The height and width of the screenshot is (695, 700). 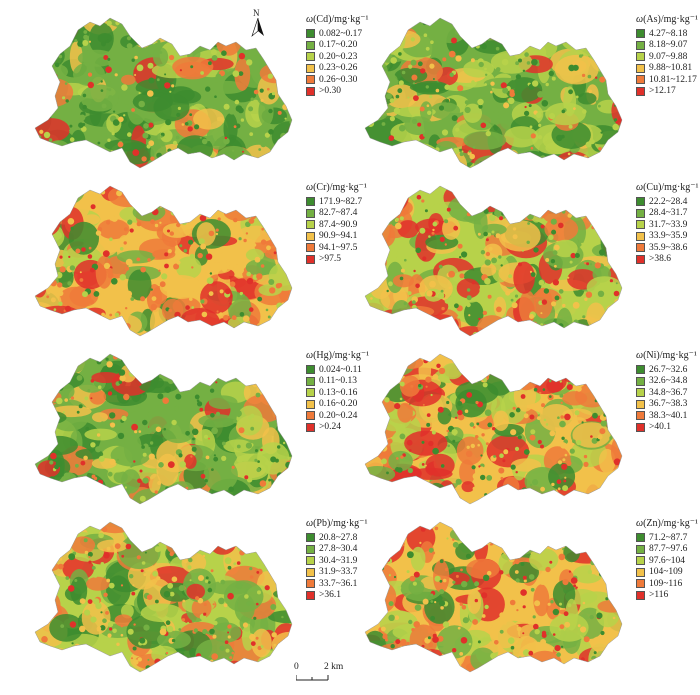 I want to click on legend-item: 30.4~31.9, so click(x=346, y=561).